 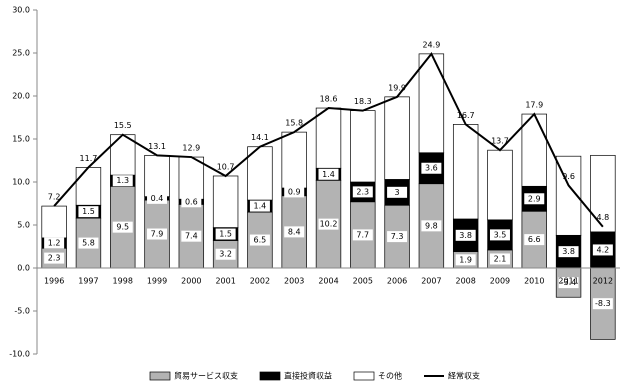 I want to click on data-label: 3.2, so click(x=225, y=254).